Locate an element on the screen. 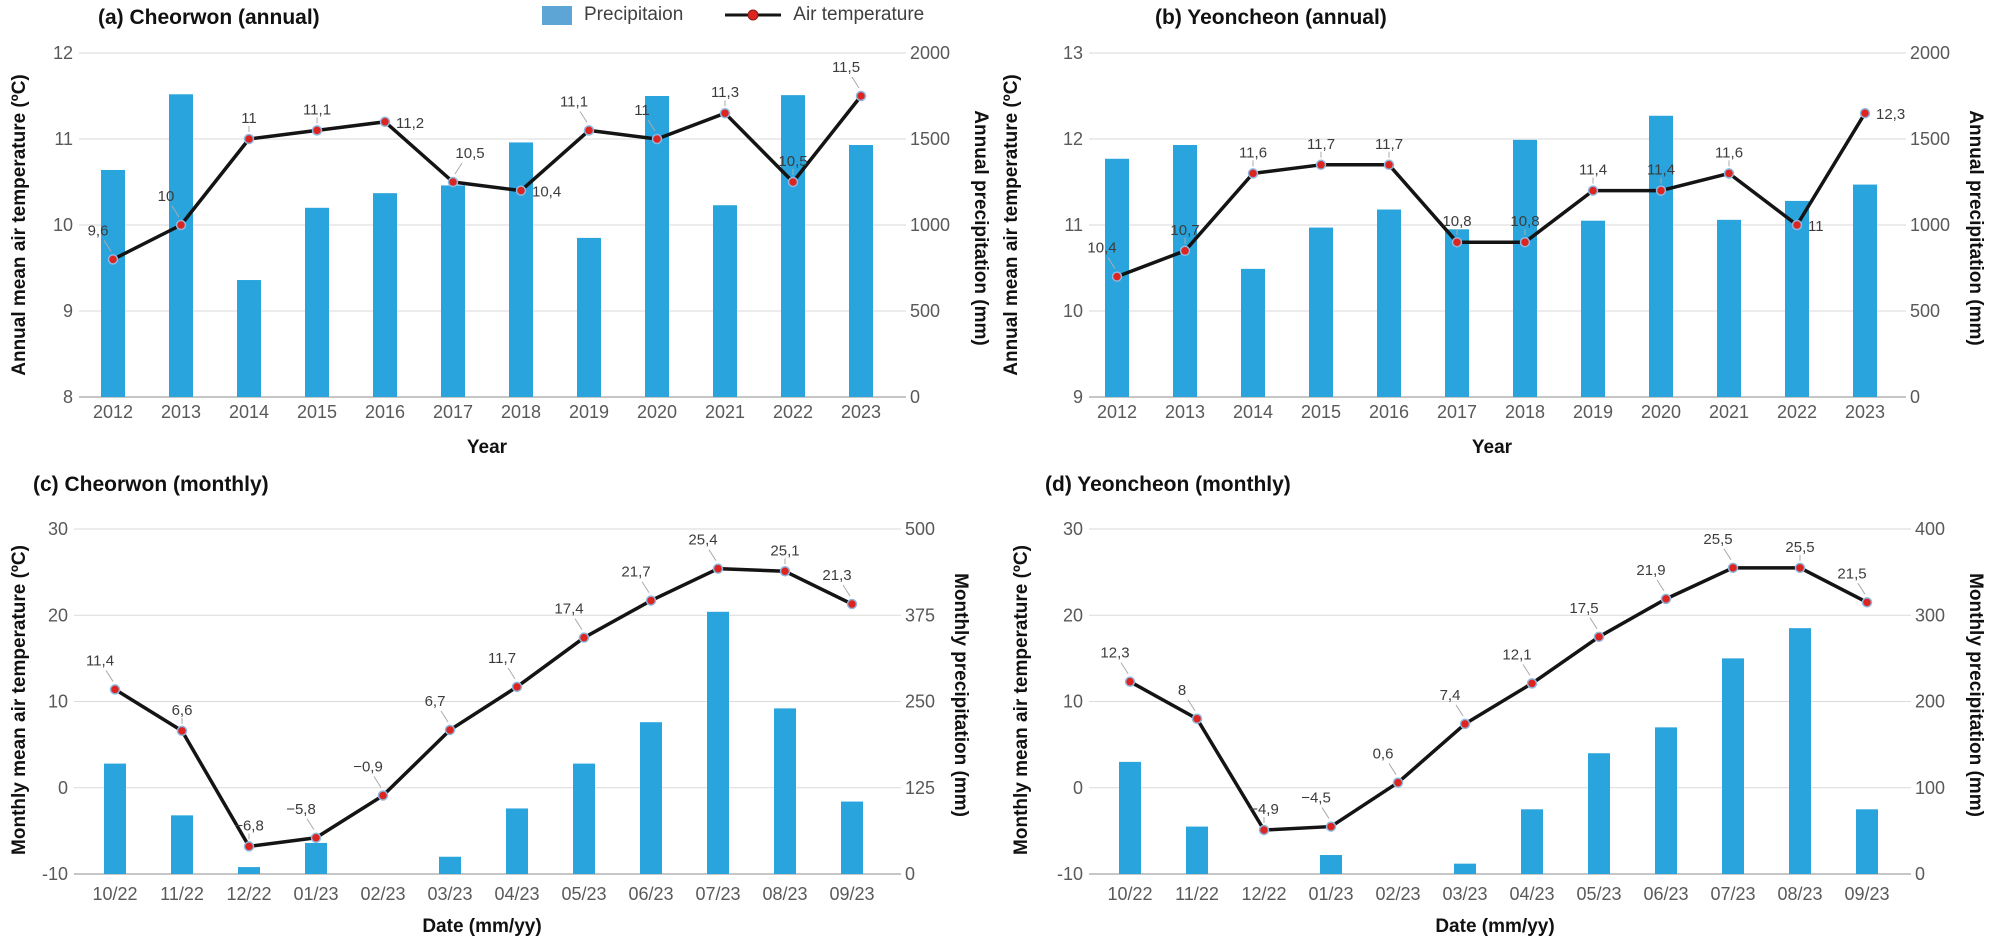 The width and height of the screenshot is (1992, 943). x-category-01/23: 01/23 is located at coordinates (1330, 894).